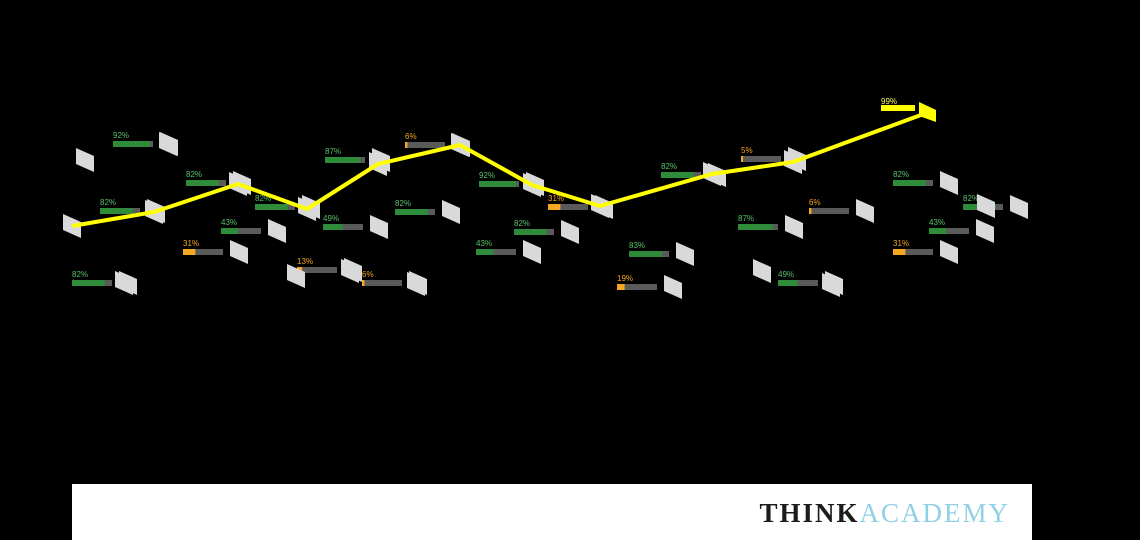 This screenshot has width=1140, height=540. I want to click on bar-group: 19%, so click(637, 282).